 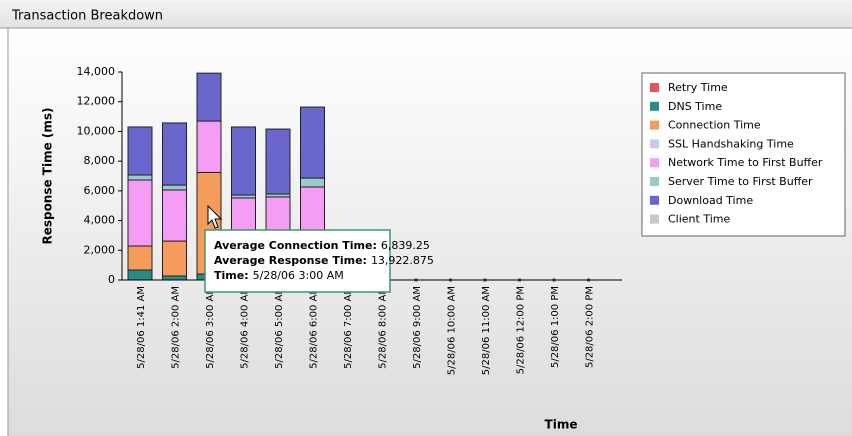 I want to click on tooltip-value: 5/28/06 3:00 AM, so click(x=298, y=275).